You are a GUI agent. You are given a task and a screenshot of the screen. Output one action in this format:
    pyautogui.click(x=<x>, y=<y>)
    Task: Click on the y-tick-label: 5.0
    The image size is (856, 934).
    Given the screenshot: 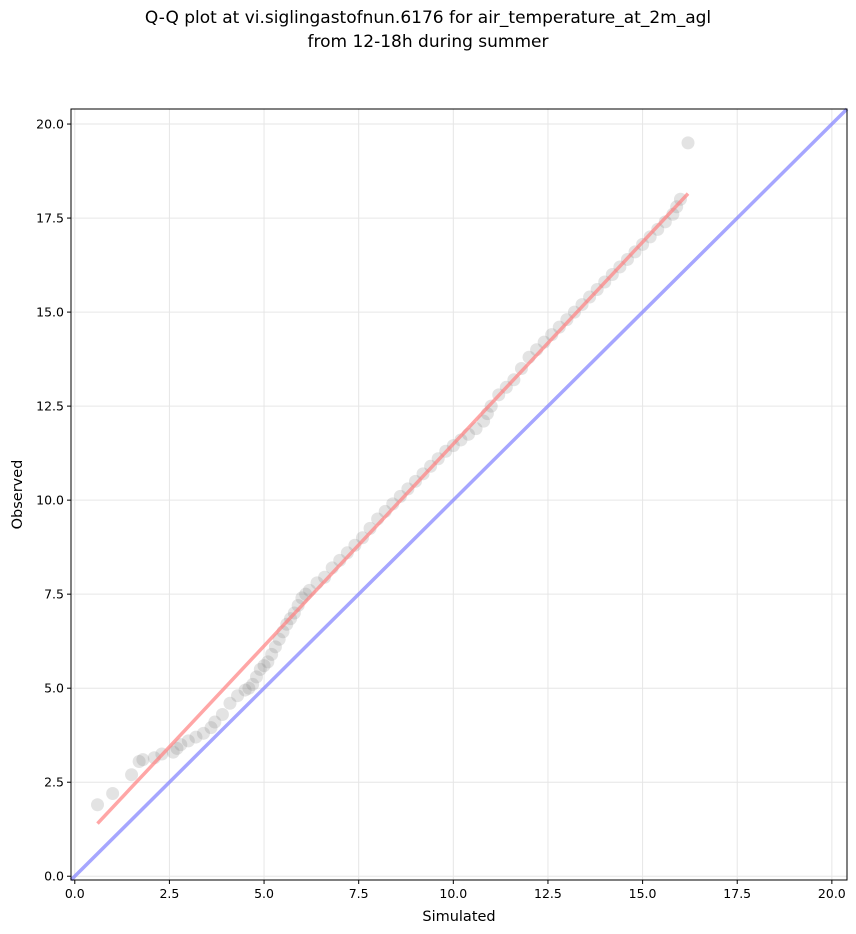 What is the action you would take?
    pyautogui.click(x=54, y=688)
    